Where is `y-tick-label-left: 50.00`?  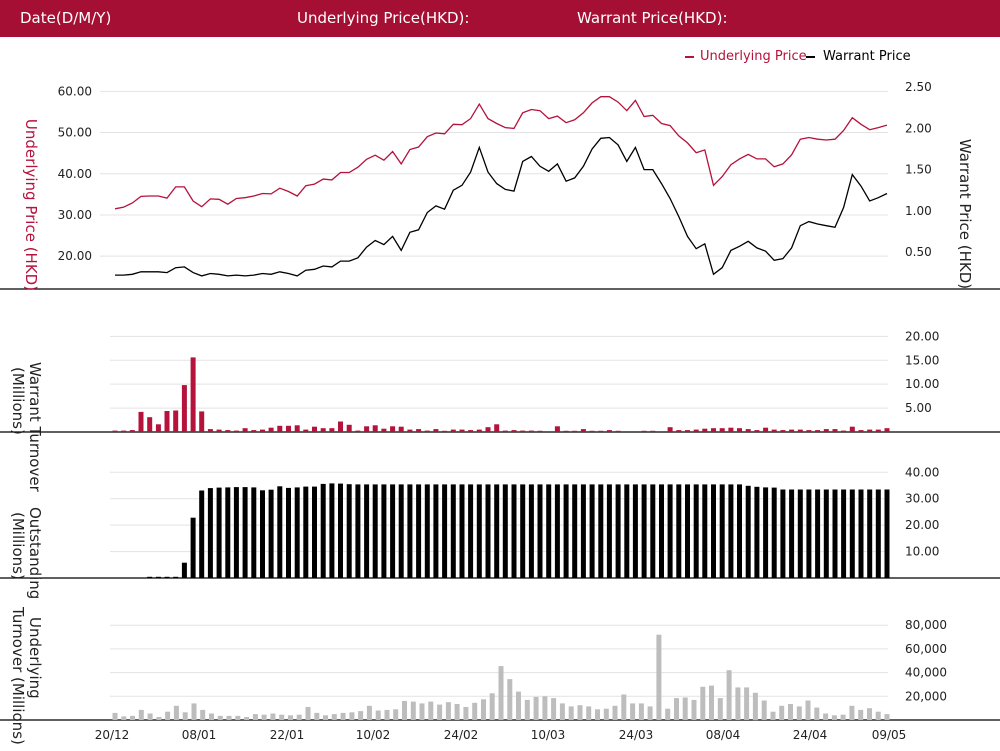
y-tick-label-left: 50.00 is located at coordinates (75, 133).